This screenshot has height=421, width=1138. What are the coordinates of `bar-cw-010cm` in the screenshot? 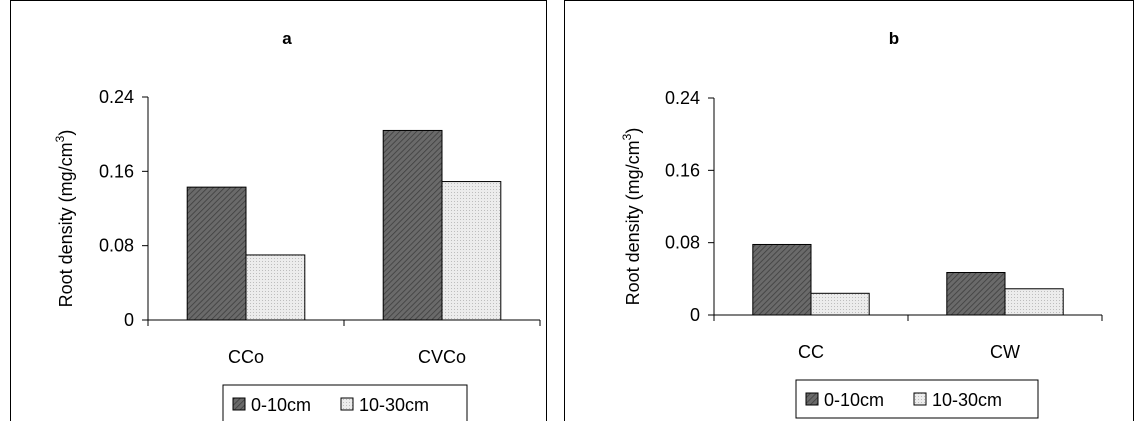 It's located at (976, 294).